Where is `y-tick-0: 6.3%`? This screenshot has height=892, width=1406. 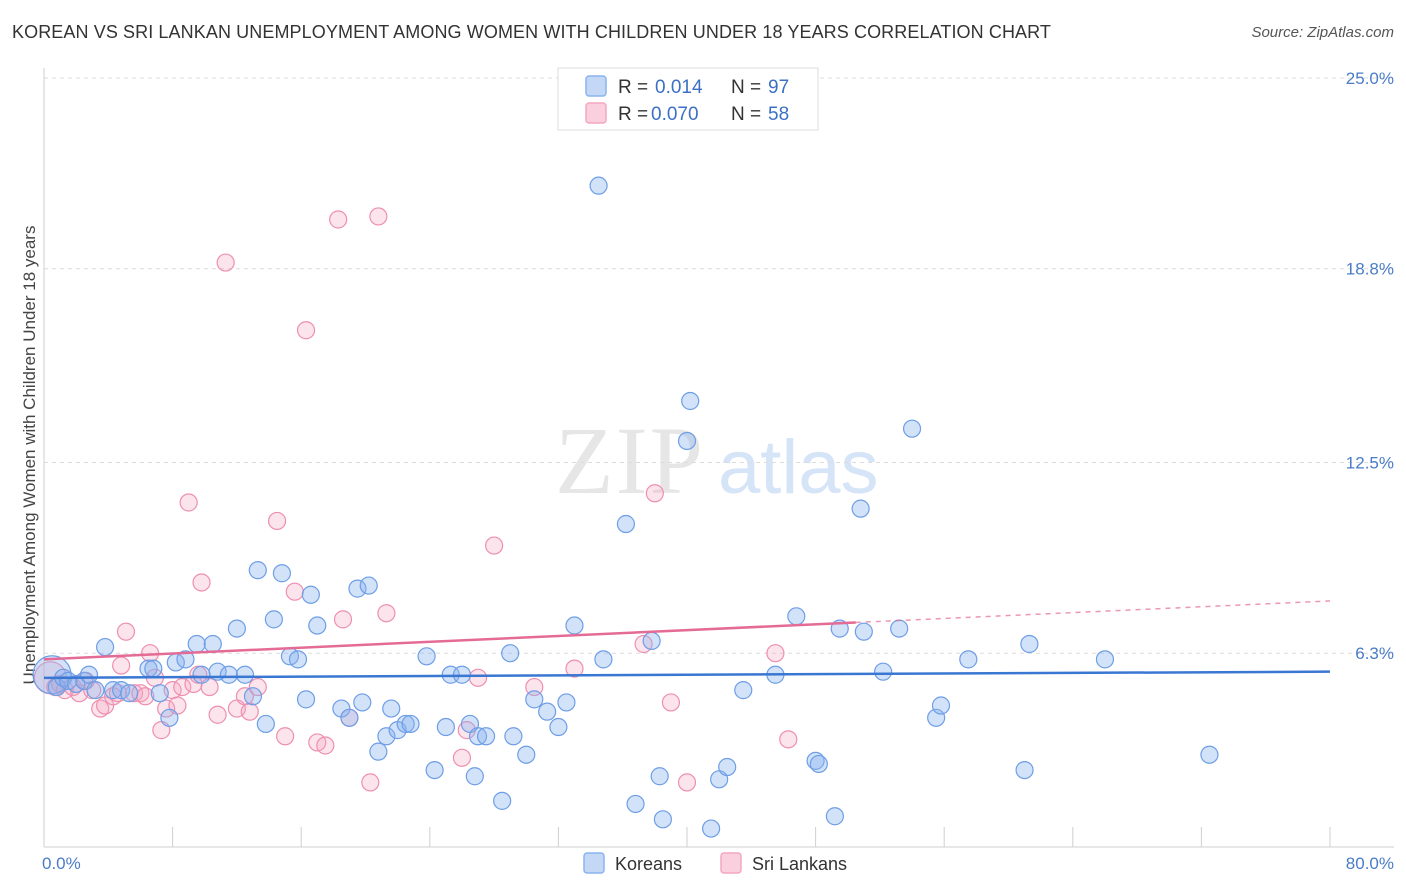
y-tick-0: 6.3% is located at coordinates (1374, 653).